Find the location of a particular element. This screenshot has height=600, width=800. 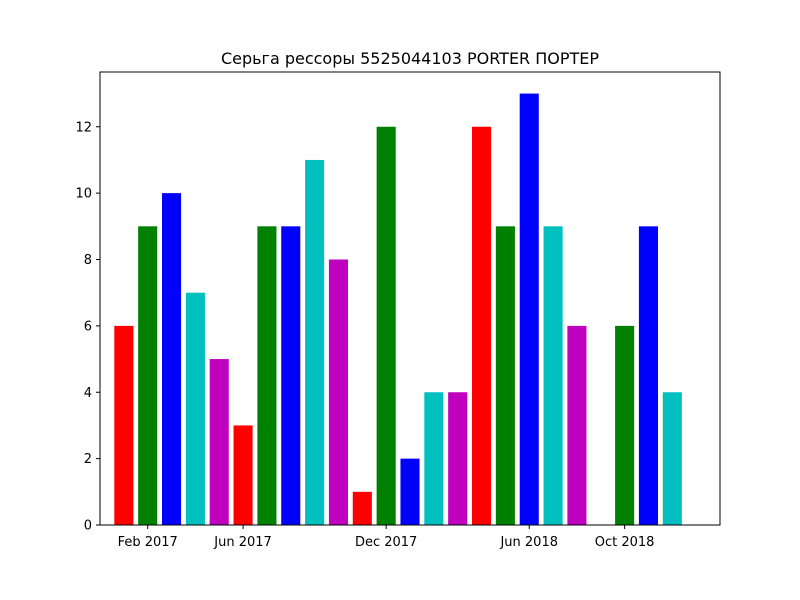

chart-title: Серьга рессоры 5525044103 PORTER ПОРТЕР is located at coordinates (410, 58).